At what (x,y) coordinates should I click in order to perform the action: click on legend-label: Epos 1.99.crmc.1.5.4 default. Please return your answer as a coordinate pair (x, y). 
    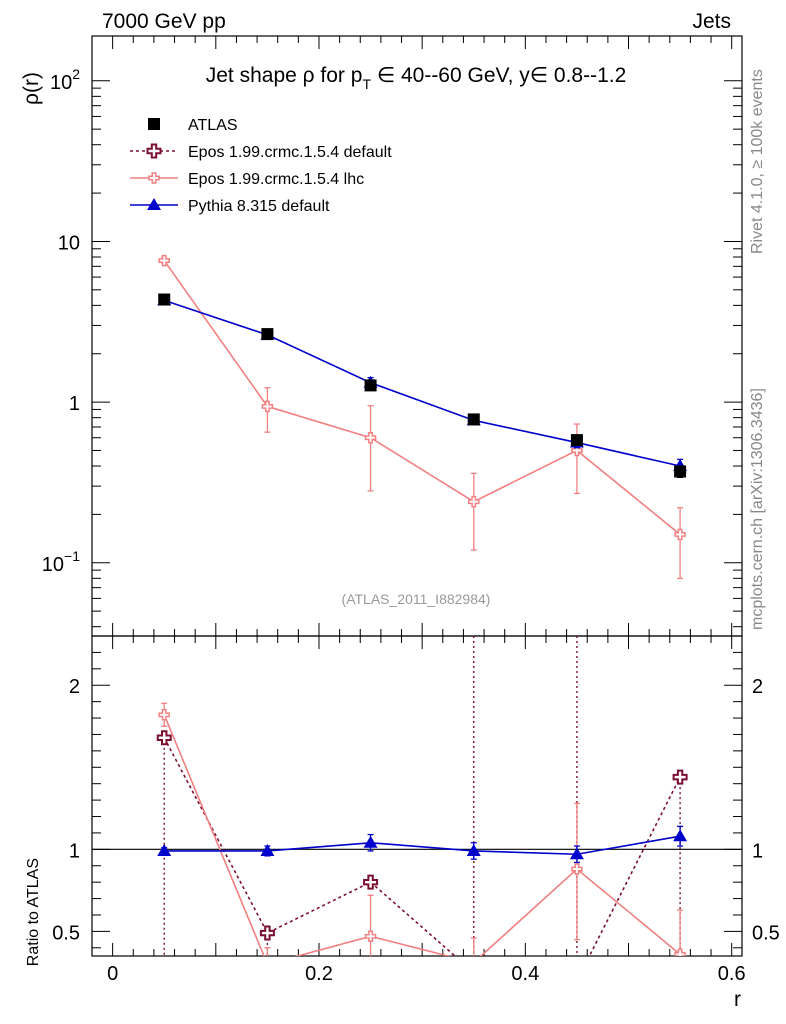
    Looking at the image, I should click on (290, 152).